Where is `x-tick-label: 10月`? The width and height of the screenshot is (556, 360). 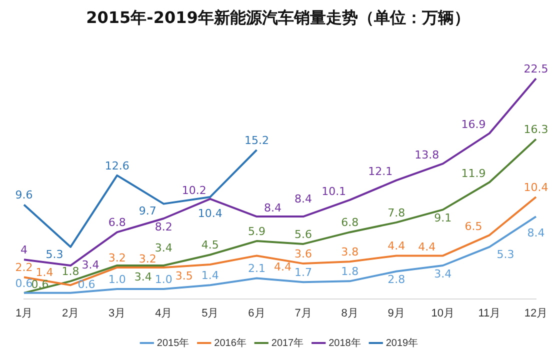 x-tick-label: 10月 is located at coordinates (443, 313).